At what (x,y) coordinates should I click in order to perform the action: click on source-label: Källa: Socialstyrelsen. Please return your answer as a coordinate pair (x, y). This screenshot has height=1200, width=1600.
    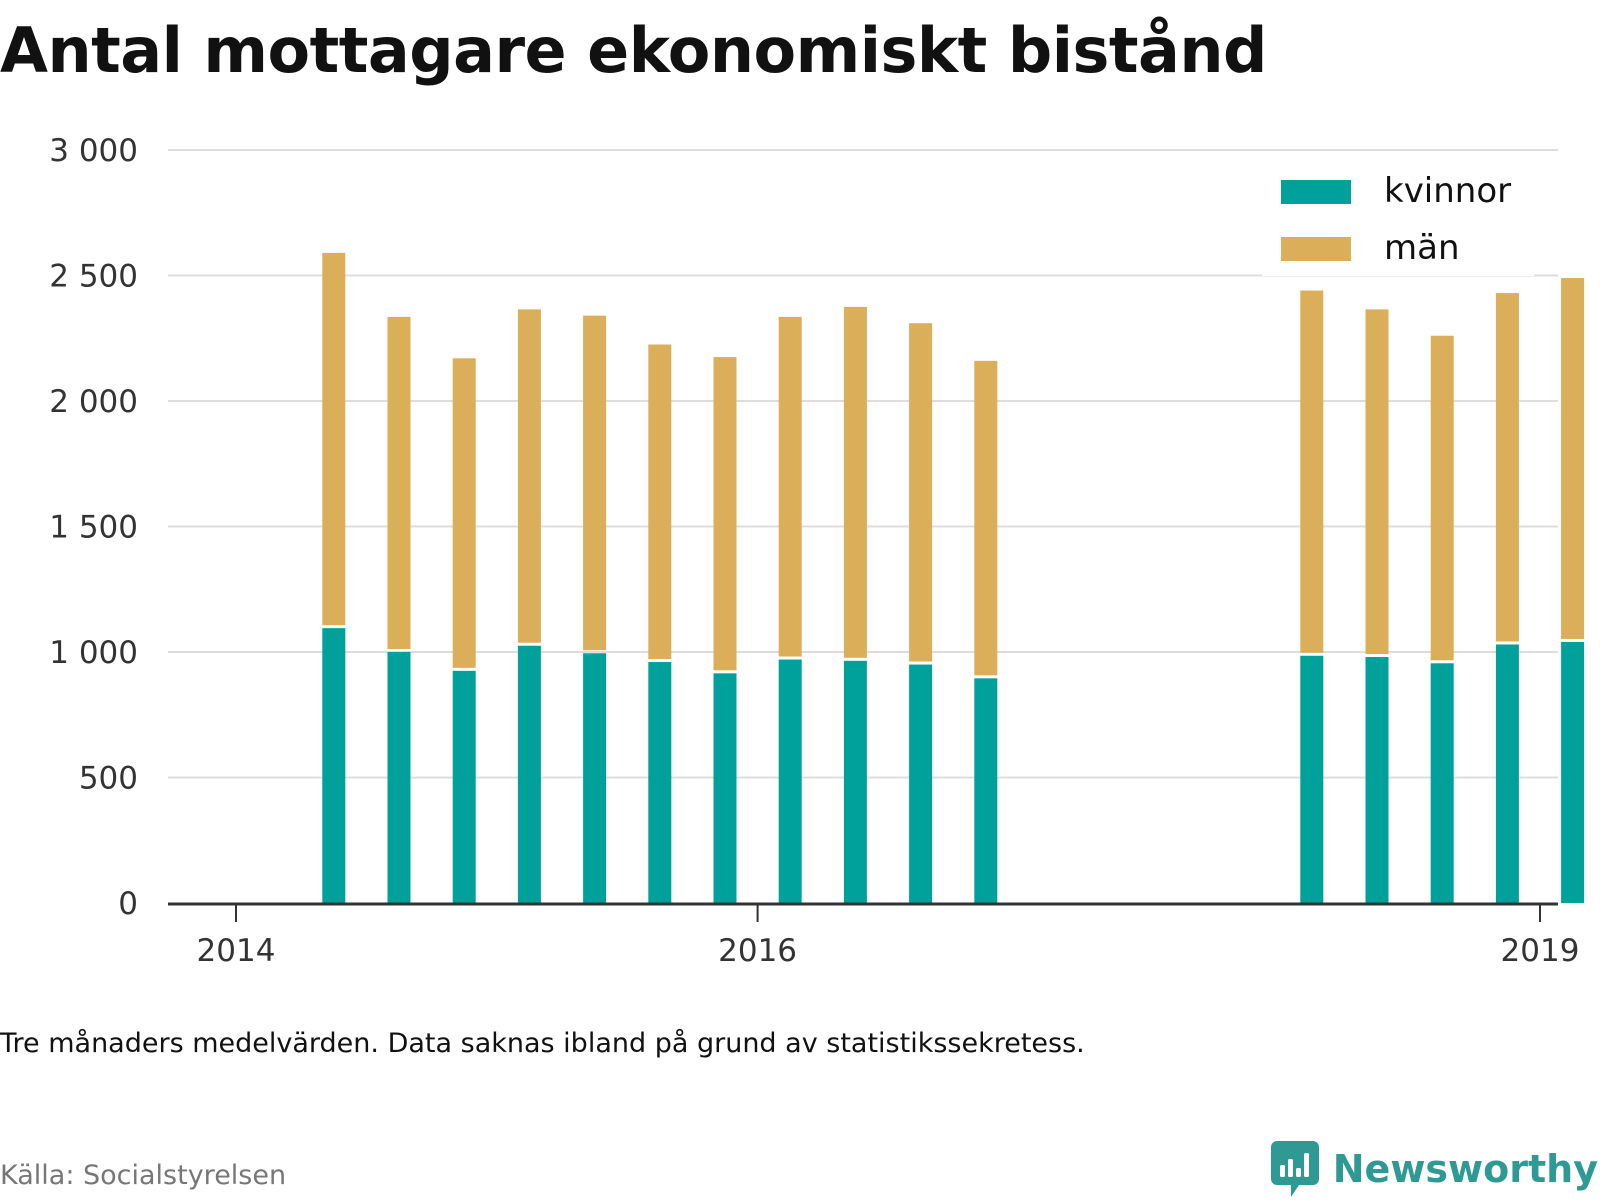
    Looking at the image, I should click on (143, 1175).